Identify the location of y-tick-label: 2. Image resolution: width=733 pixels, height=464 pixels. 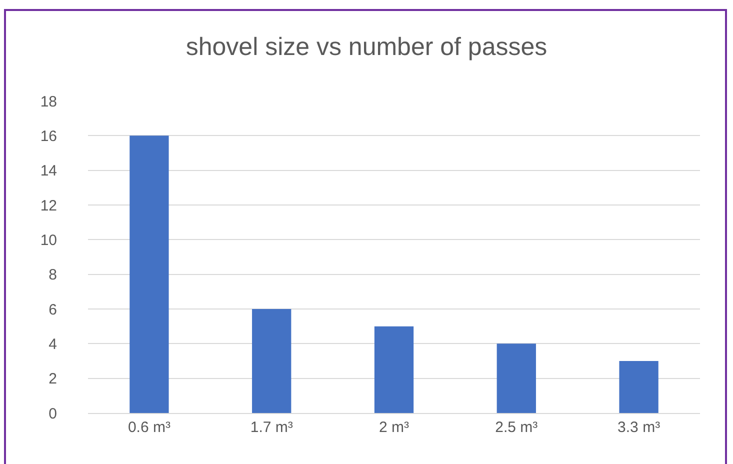
(52, 379).